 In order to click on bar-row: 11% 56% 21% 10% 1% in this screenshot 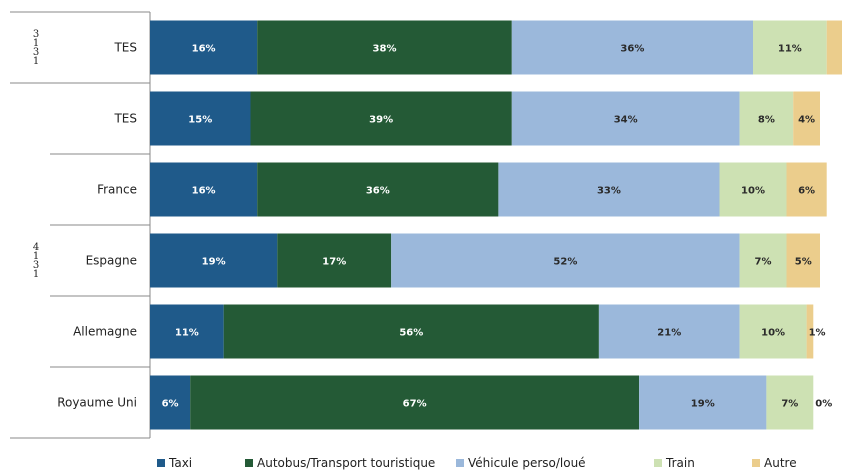, I will do `click(488, 331)`.